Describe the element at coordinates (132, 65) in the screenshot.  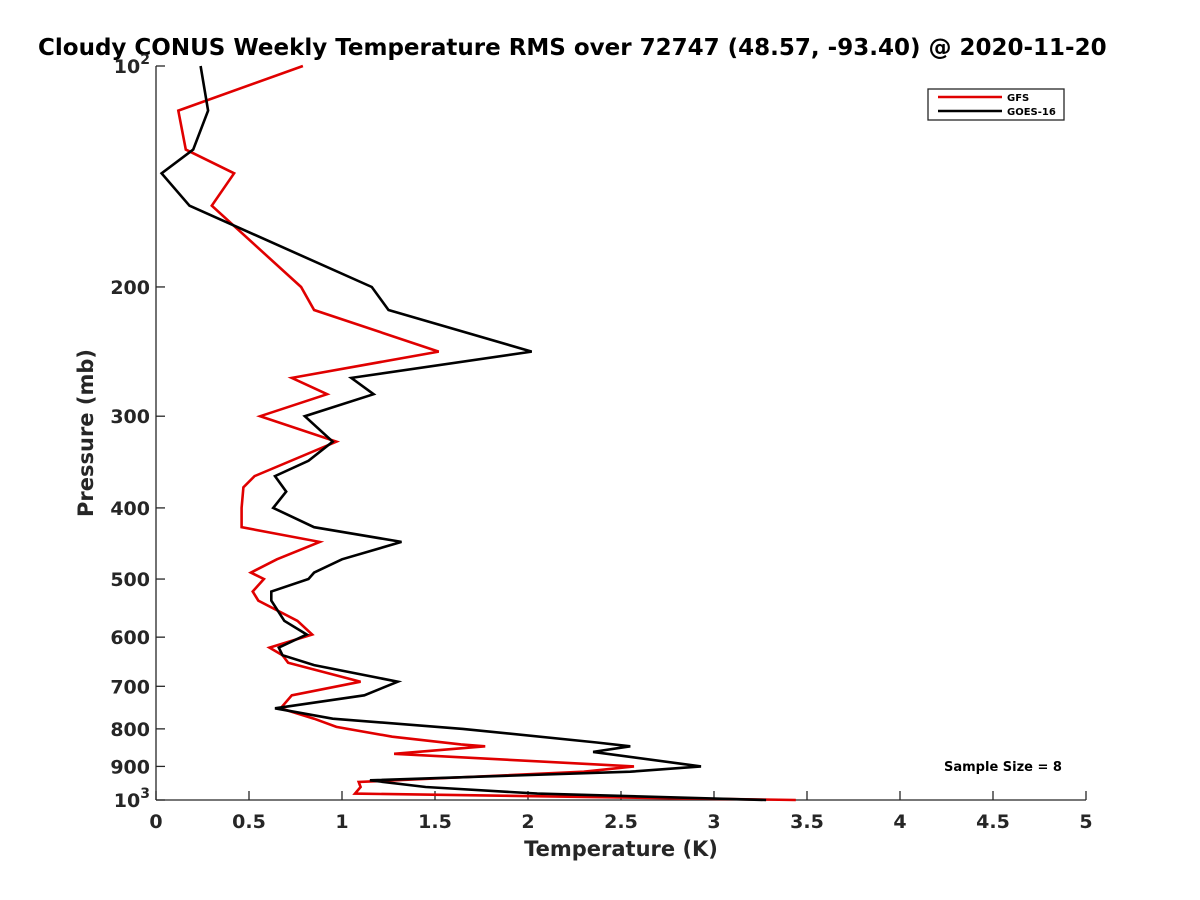
I see `y-tick-label: 10²` at that location.